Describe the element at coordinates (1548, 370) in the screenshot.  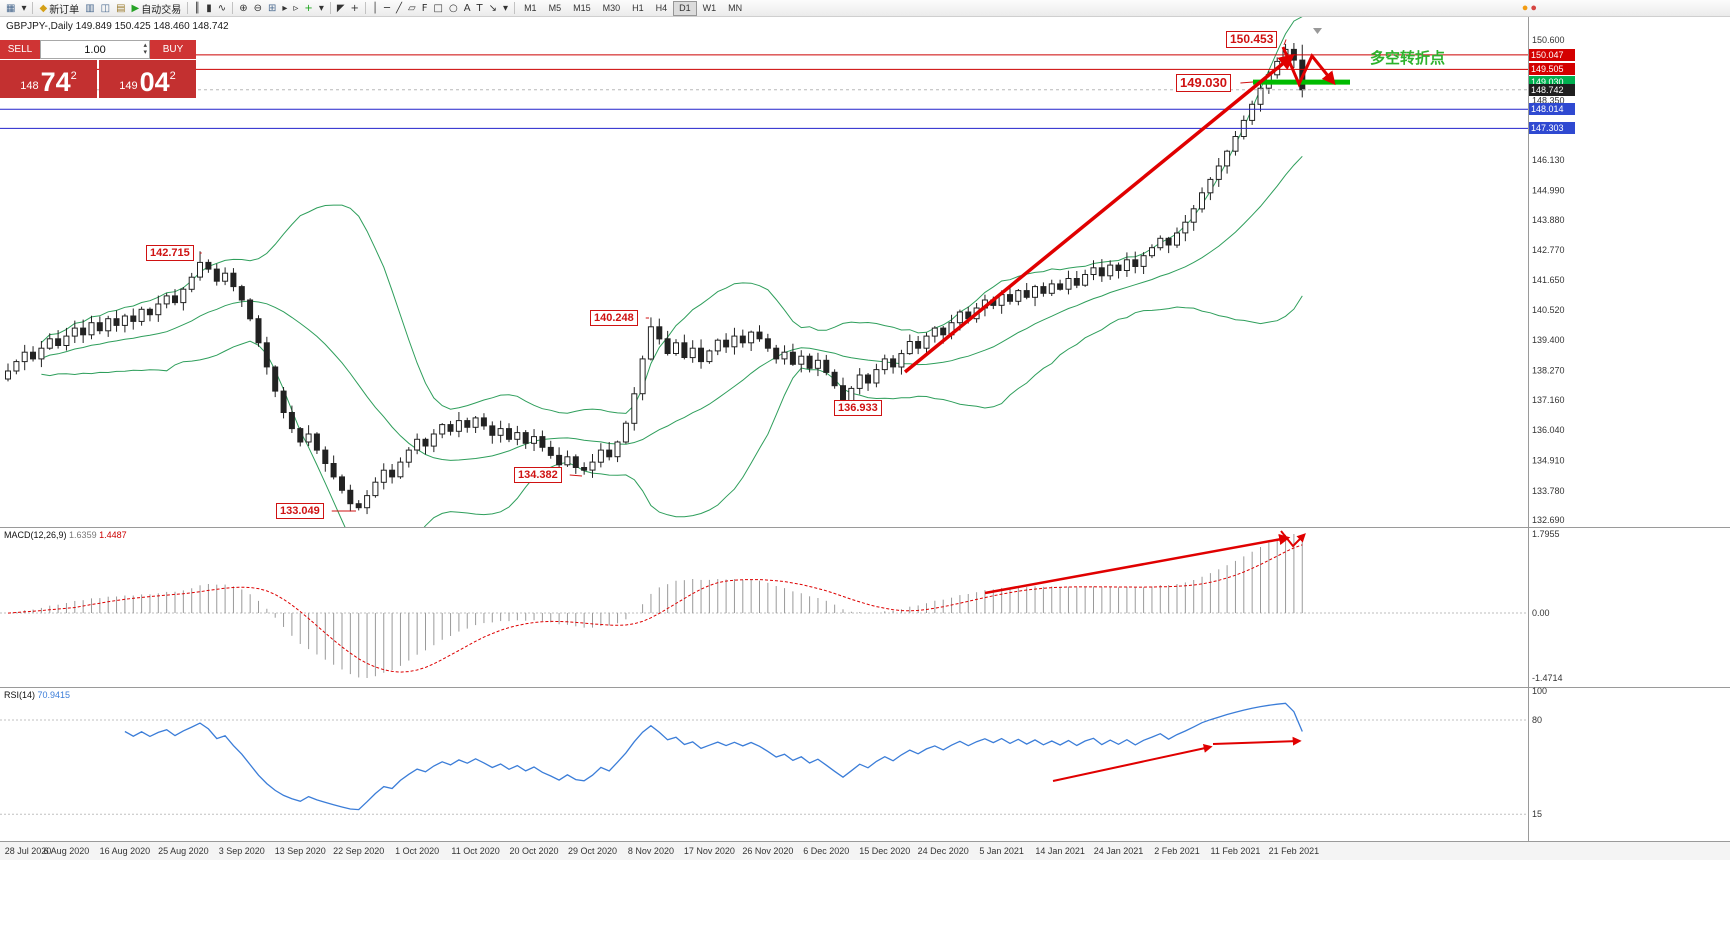
I see `svg-text: 138.270` at that location.